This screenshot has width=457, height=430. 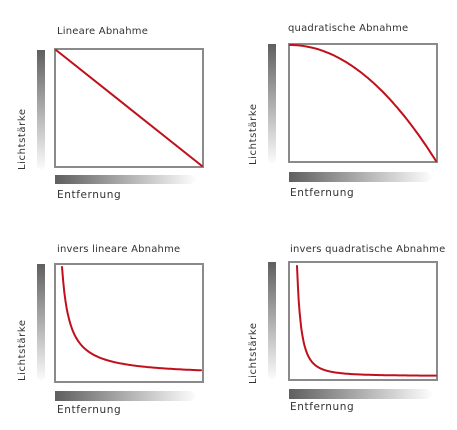 I want to click on curve-linear, so click(x=129, y=108).